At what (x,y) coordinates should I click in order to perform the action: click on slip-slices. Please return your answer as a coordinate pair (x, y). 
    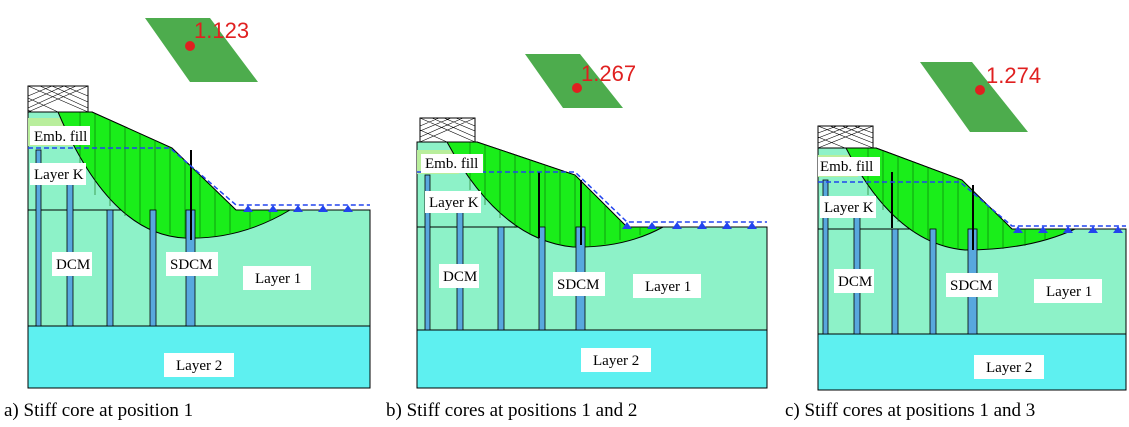
    Looking at the image, I should click on (555, 194).